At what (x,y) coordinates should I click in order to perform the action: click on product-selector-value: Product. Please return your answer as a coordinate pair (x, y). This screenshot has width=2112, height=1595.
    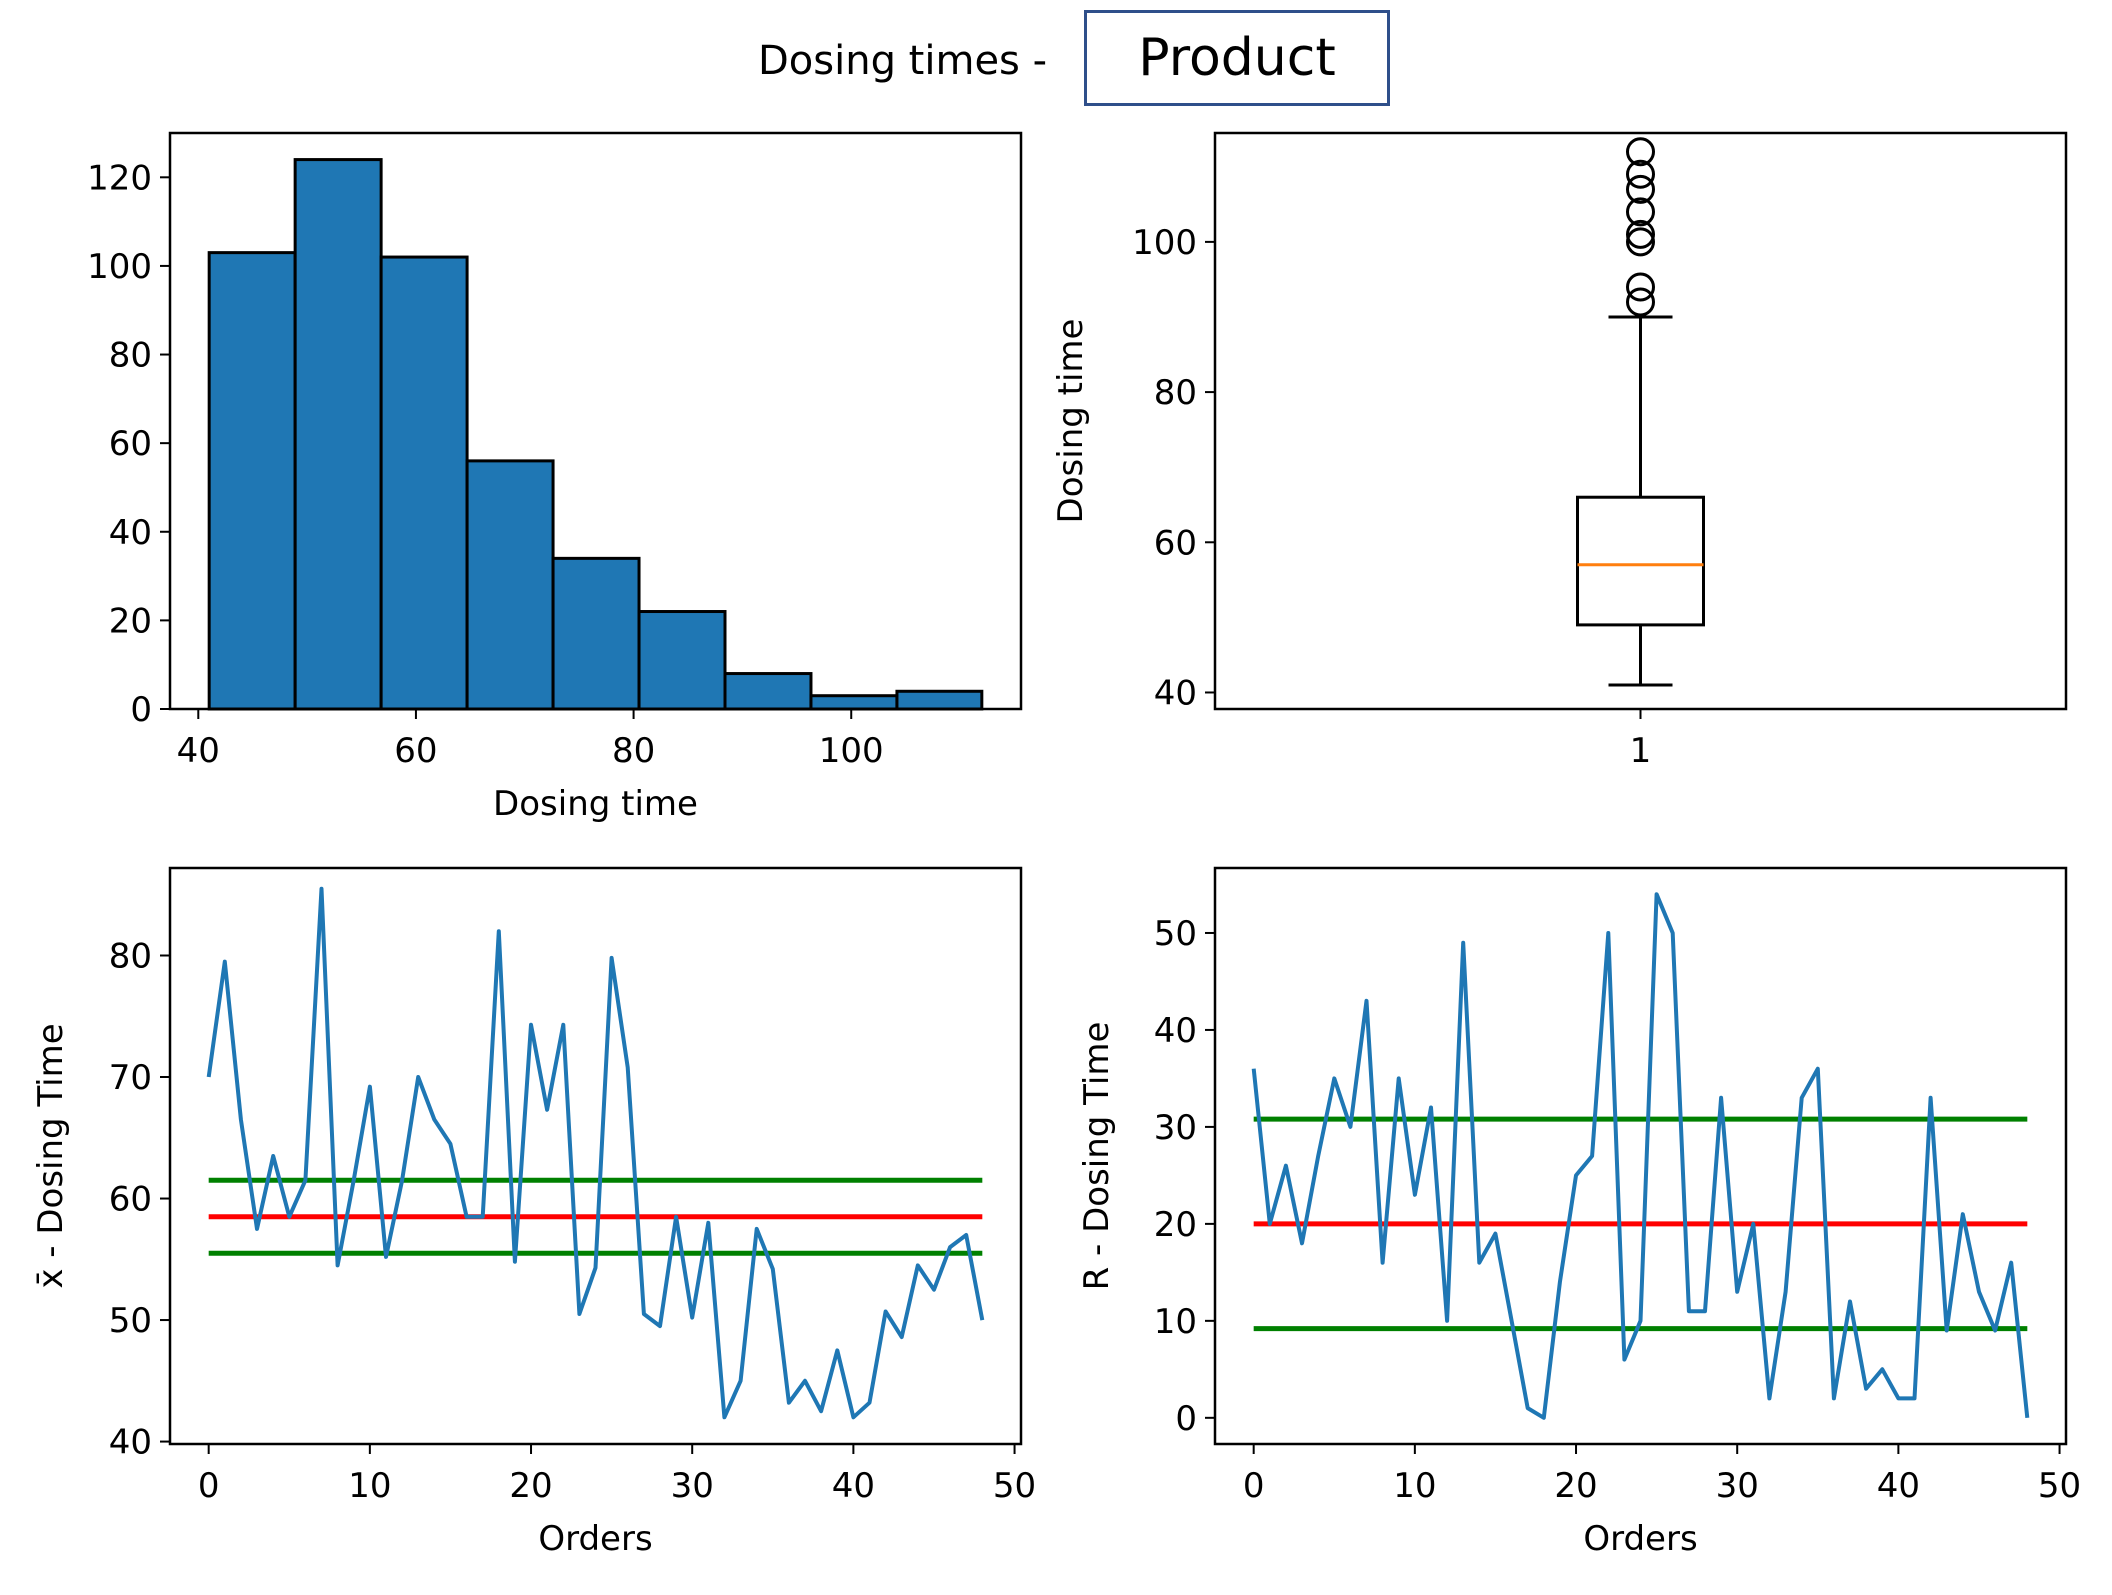
    Looking at the image, I should click on (1237, 58).